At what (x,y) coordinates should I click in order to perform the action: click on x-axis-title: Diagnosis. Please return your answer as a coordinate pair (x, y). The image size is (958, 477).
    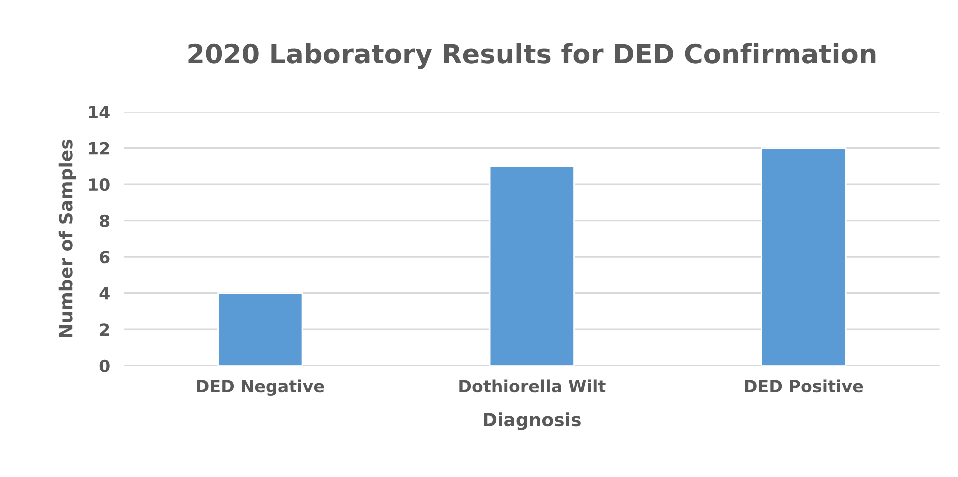
    Looking at the image, I should click on (532, 421).